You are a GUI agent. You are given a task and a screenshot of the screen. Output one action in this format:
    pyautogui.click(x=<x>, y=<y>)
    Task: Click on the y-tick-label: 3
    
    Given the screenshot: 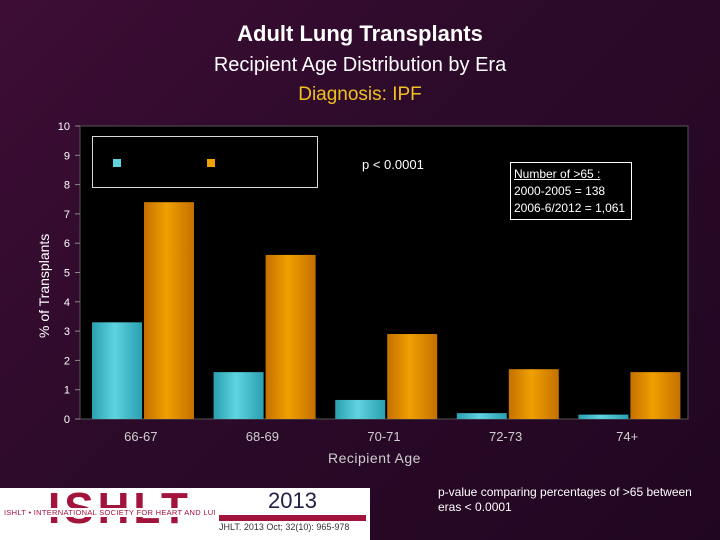 What is the action you would take?
    pyautogui.click(x=67, y=332)
    